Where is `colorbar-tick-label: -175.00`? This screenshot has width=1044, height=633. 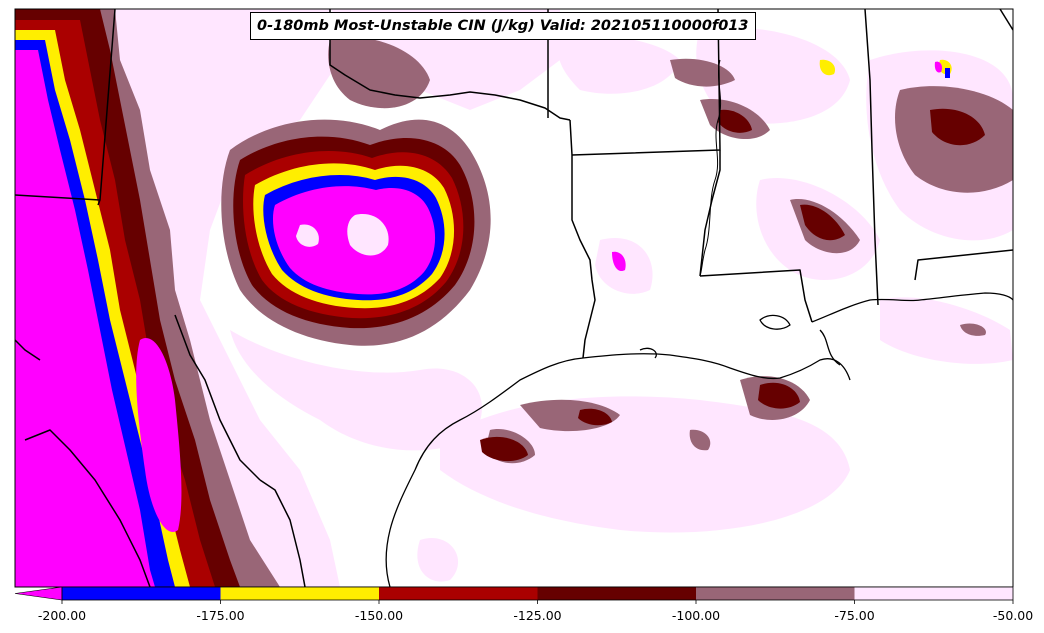
colorbar-tick-label: -175.00 is located at coordinates (220, 615).